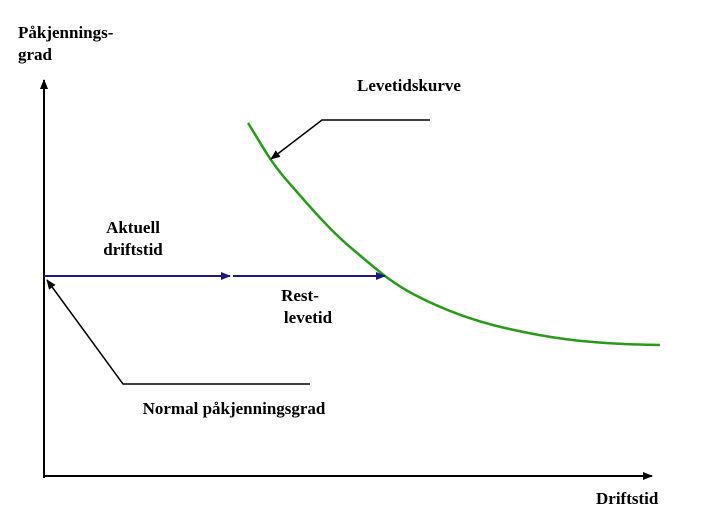 This screenshot has height=516, width=705. What do you see at coordinates (409, 85) in the screenshot?
I see `curve-label: Levetidskurve` at bounding box center [409, 85].